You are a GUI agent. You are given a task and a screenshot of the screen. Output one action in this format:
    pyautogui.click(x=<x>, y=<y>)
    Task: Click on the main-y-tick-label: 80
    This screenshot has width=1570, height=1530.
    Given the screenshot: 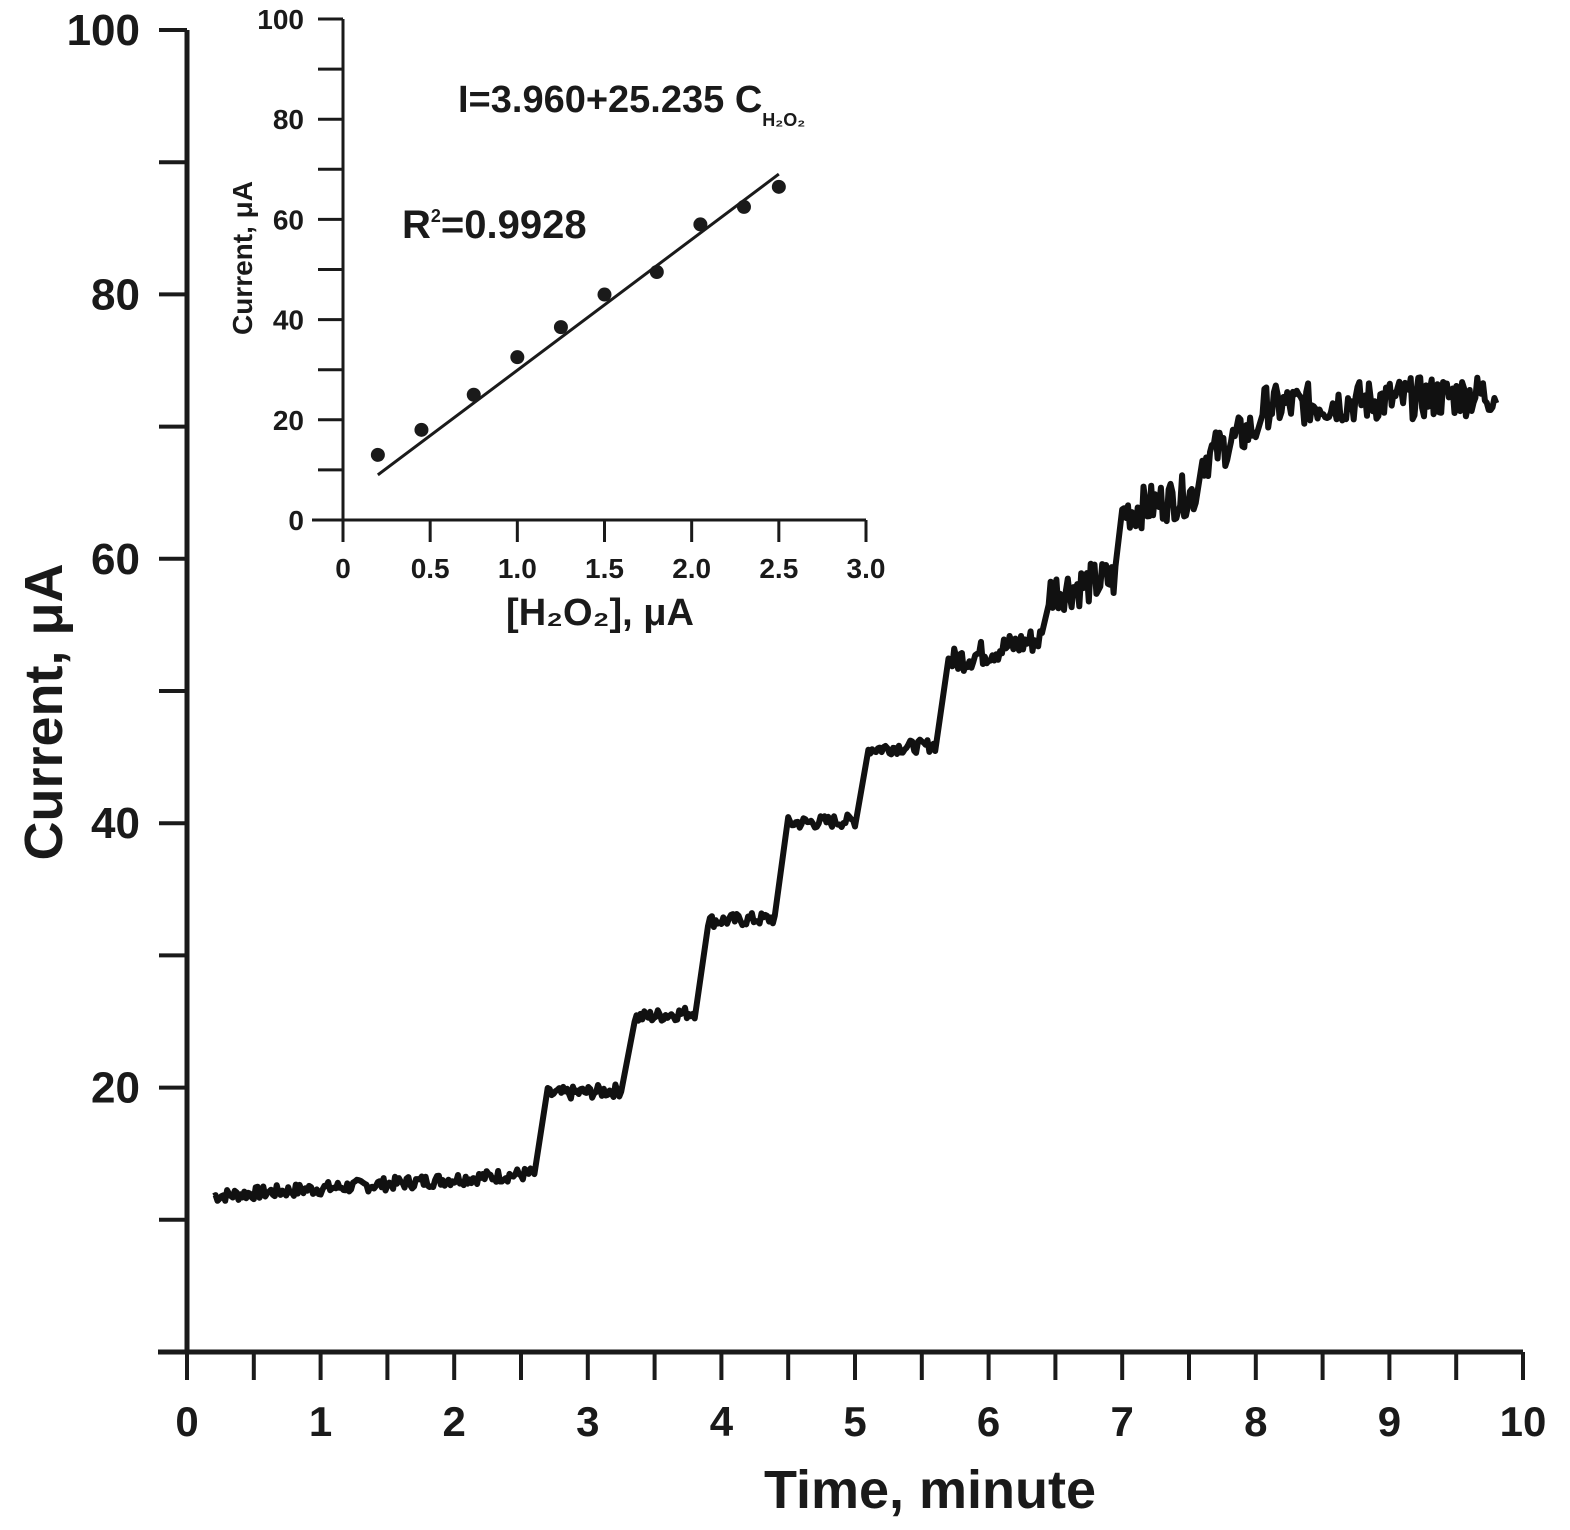 What is the action you would take?
    pyautogui.click(x=115, y=294)
    